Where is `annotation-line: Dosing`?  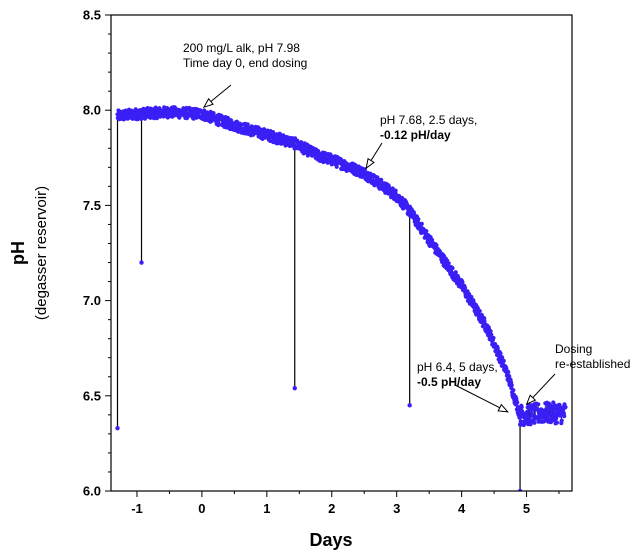
annotation-line: Dosing is located at coordinates (573, 349).